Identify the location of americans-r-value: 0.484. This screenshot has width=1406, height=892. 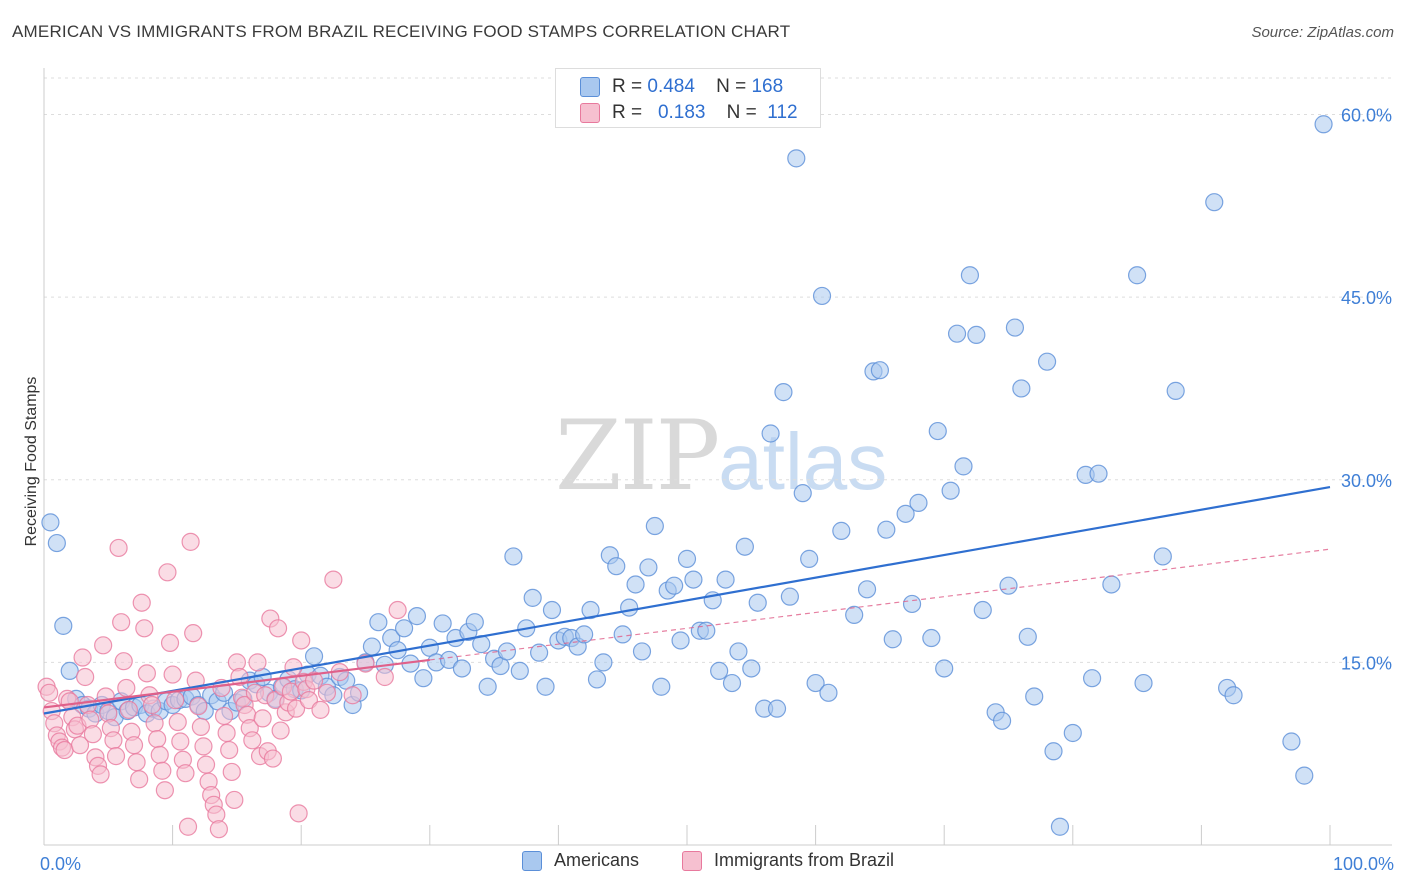
(671, 86).